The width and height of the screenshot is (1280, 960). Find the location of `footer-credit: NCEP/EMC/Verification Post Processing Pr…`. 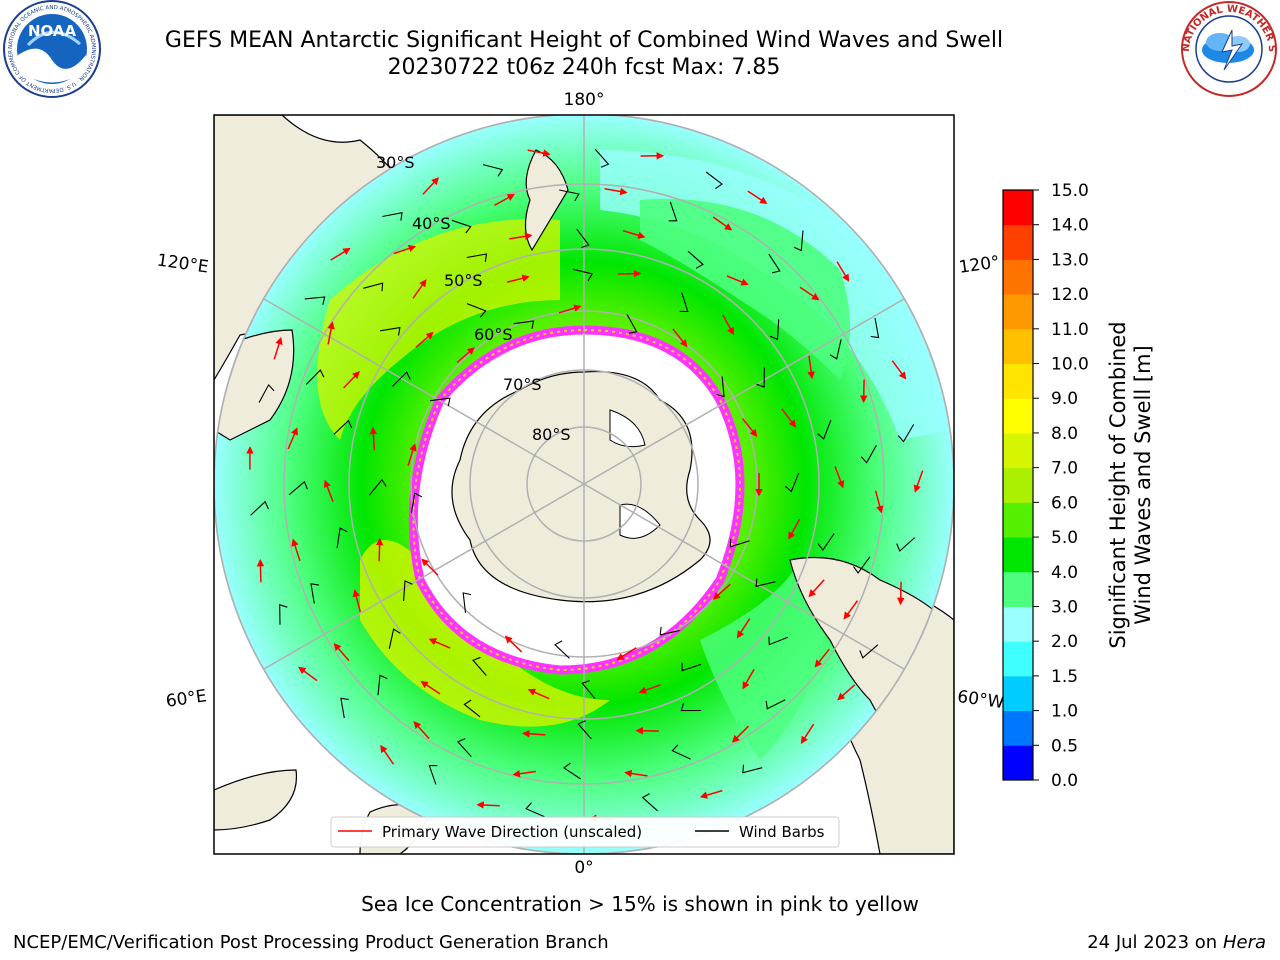

footer-credit: NCEP/EMC/Verification Post Processing Pr… is located at coordinates (311, 942).